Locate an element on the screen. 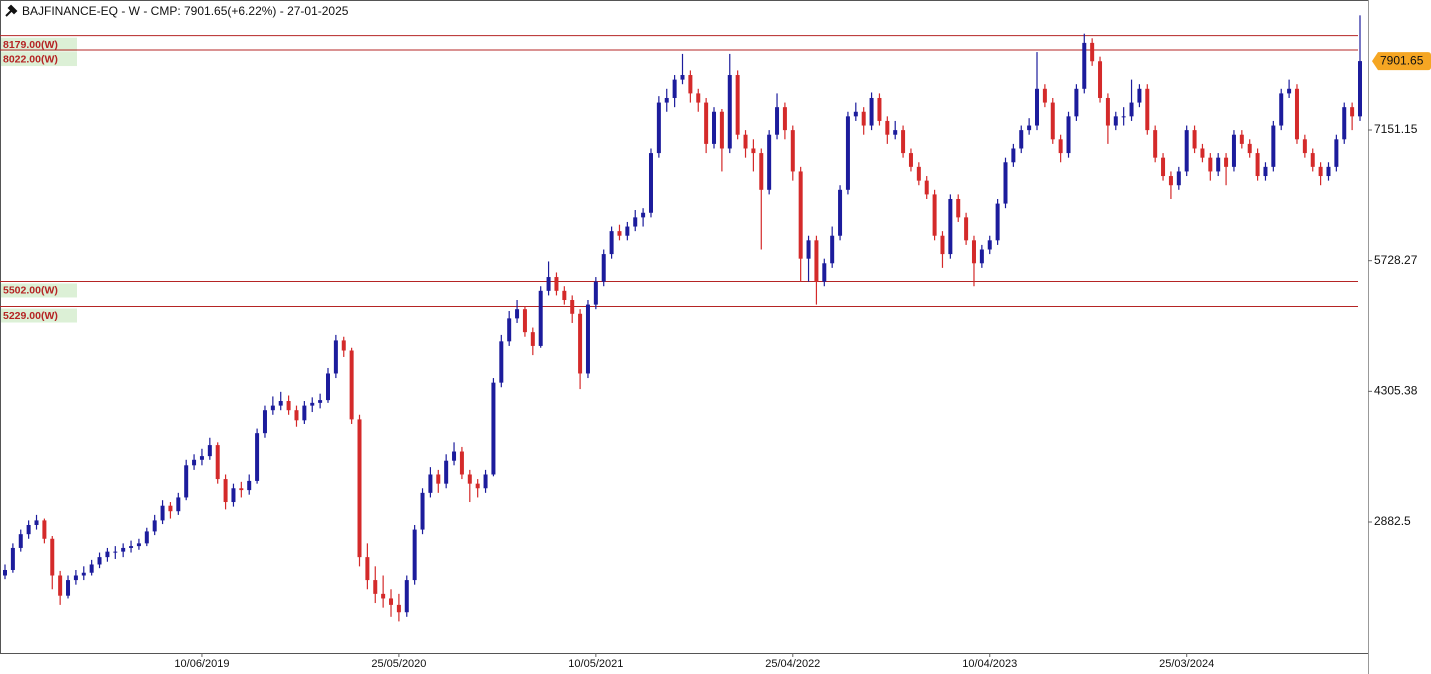 The image size is (1431, 674). level-label: 5229.00(W) is located at coordinates (30, 316).